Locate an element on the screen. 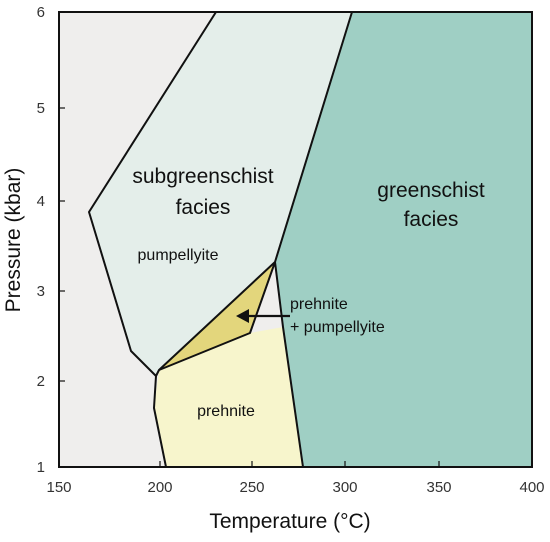 The width and height of the screenshot is (550, 542). x-axis-title: Temperature (°C) is located at coordinates (289, 521).